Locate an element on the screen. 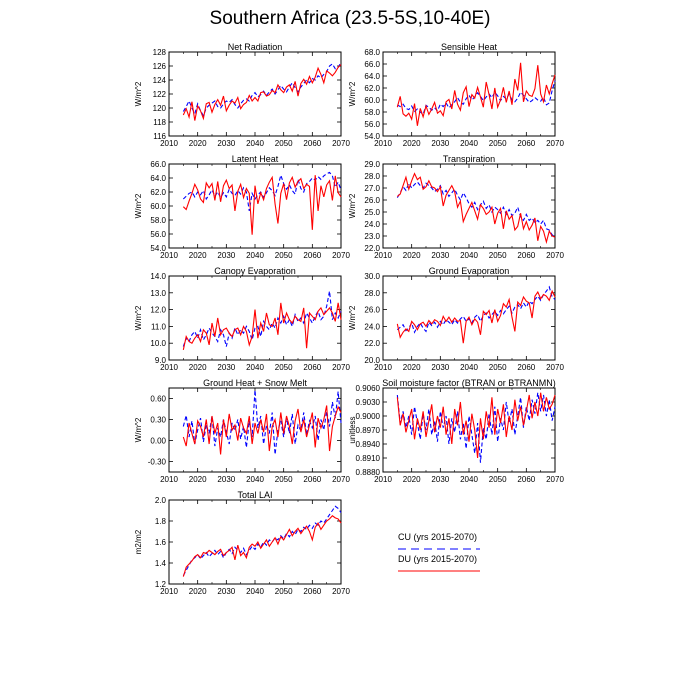 The width and height of the screenshot is (700, 700). sensible-heat-y-axis-label: W/m^2 is located at coordinates (352, 93).